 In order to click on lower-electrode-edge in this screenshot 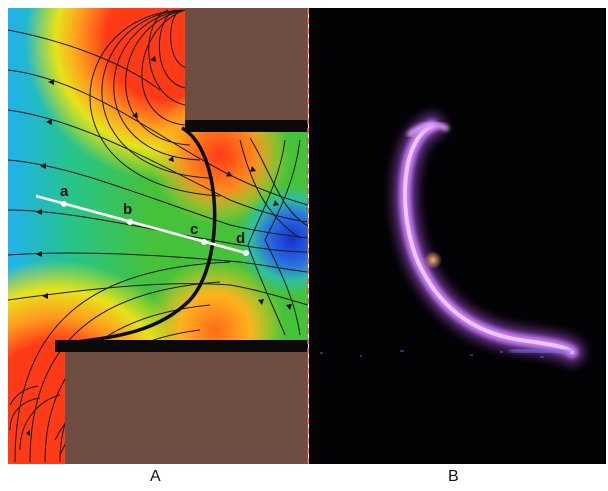, I will do `click(181, 346)`.